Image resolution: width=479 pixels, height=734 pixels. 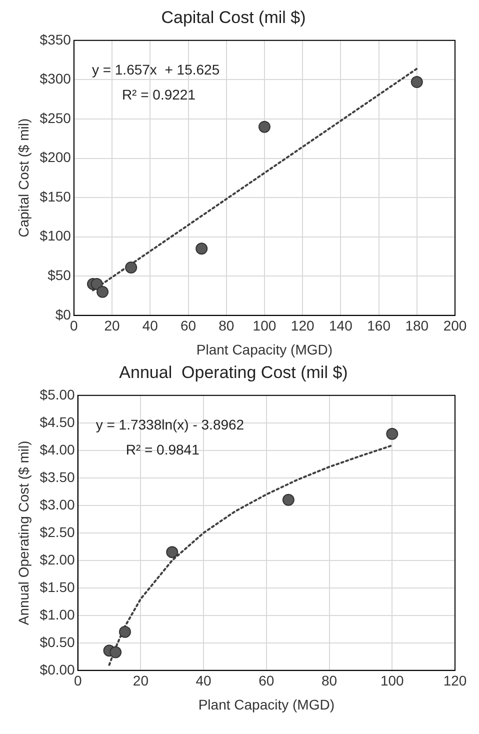 What do you see at coordinates (56, 236) in the screenshot?
I see `y-tick-label: $100` at bounding box center [56, 236].